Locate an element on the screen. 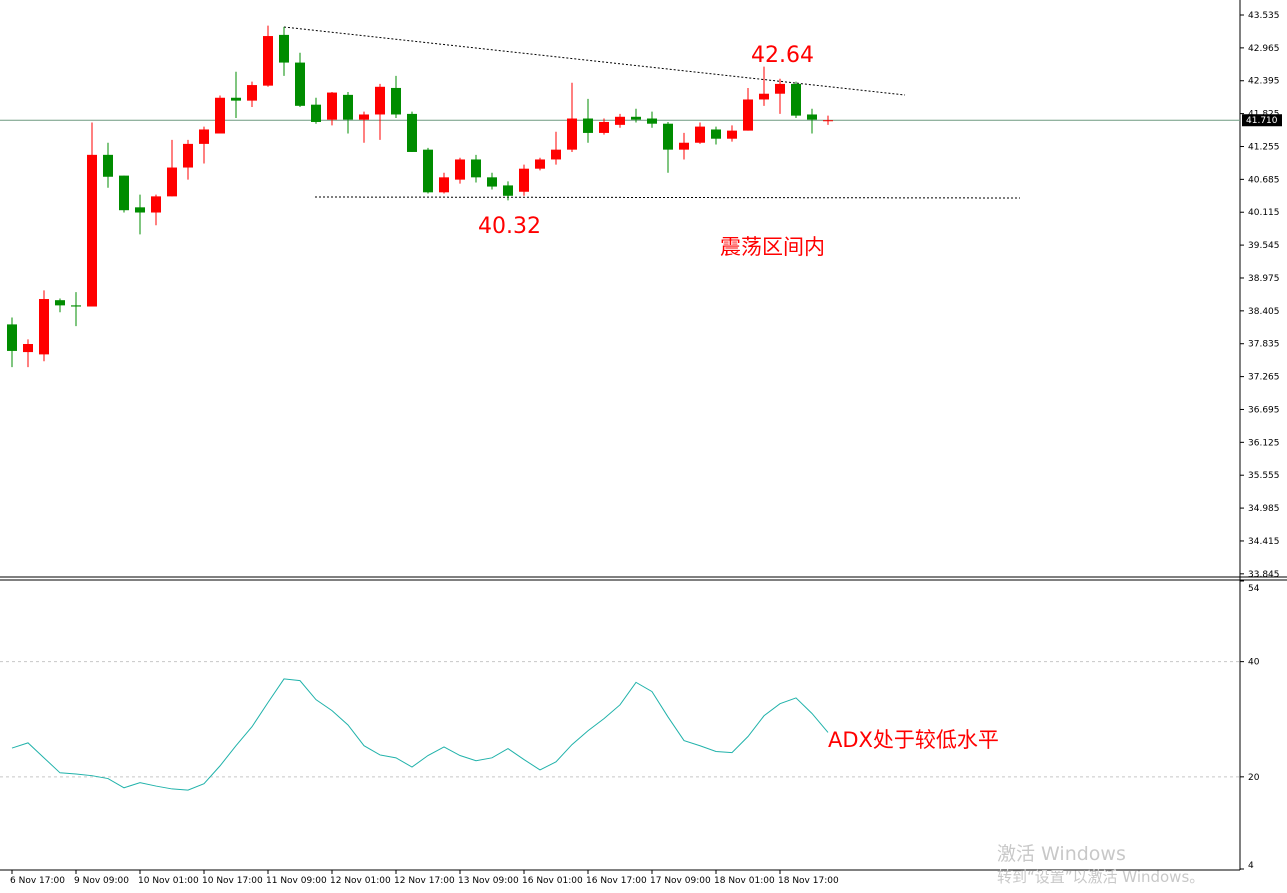 The image size is (1287, 893). y-tick-label: 33.845 is located at coordinates (1264, 575).